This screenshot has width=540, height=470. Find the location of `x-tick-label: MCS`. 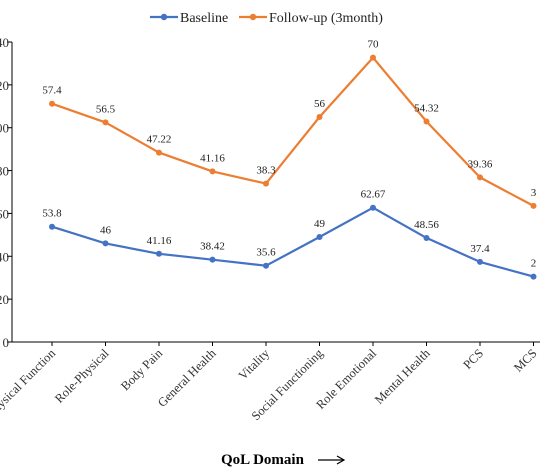

x-tick-label: MCS is located at coordinates (525, 360).